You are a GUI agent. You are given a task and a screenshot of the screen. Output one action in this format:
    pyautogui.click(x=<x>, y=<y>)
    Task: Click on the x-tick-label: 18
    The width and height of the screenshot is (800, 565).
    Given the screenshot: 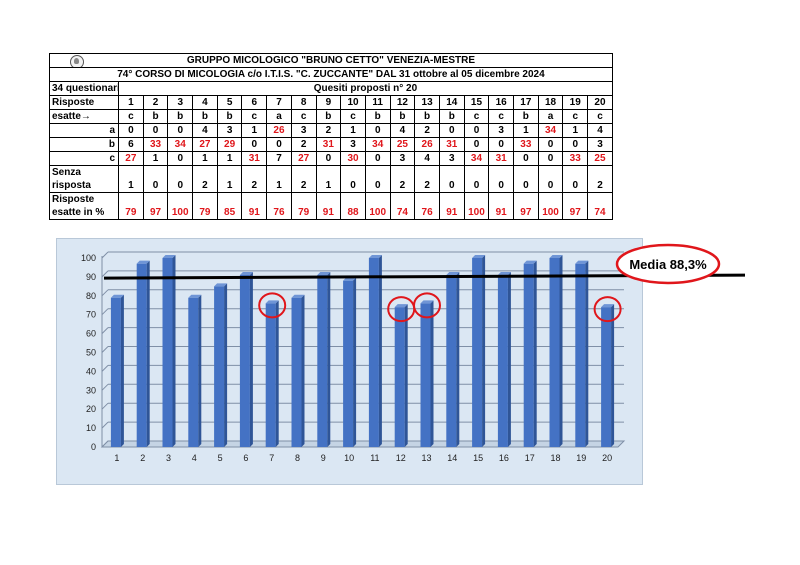 What is the action you would take?
    pyautogui.click(x=555, y=458)
    